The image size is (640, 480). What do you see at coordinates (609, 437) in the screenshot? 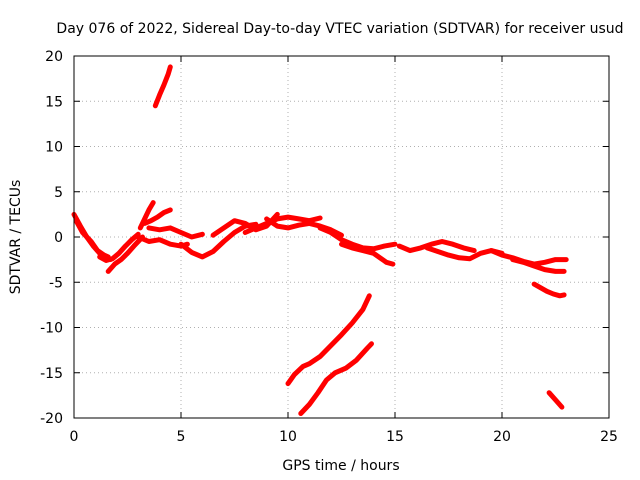
I see `x-tick-label: 25` at bounding box center [609, 437].